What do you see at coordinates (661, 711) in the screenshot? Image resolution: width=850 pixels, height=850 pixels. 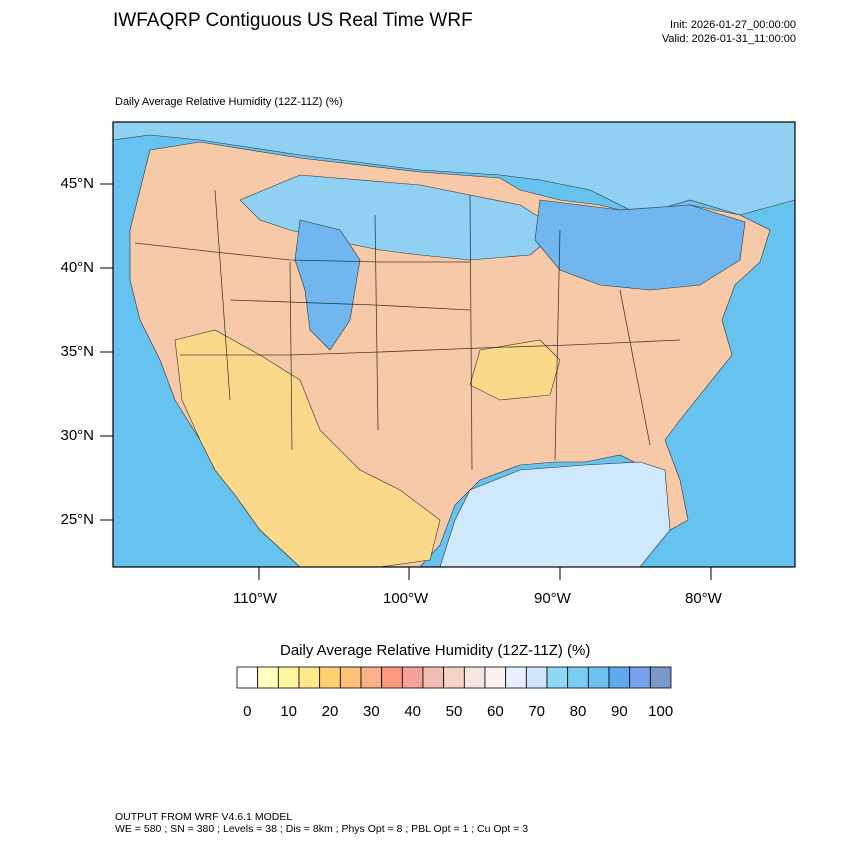 I see `colorbar-tick-label: 100` at bounding box center [661, 711].